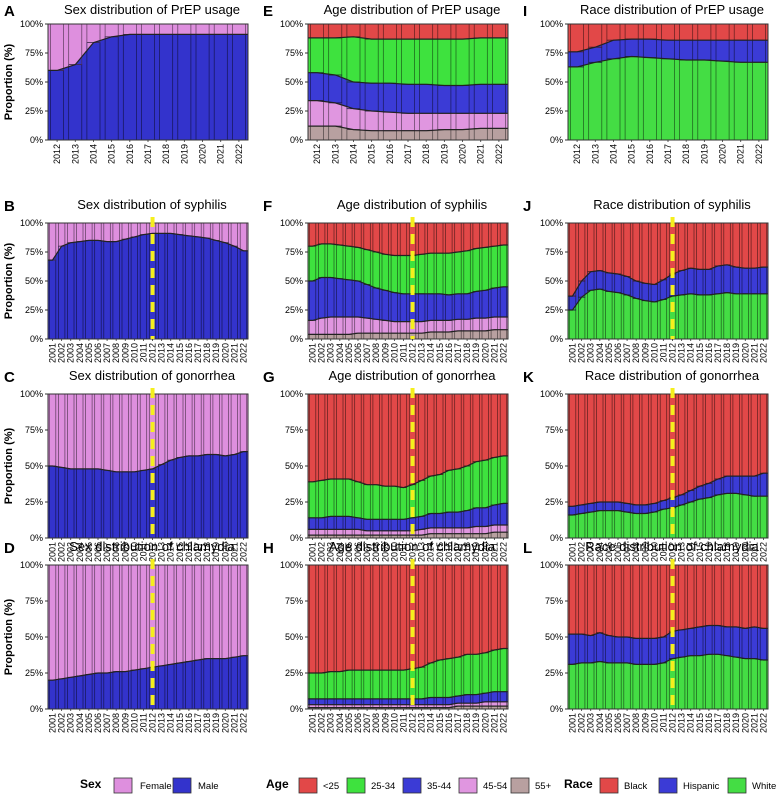  I want to click on x-tick-label-b-0: 2001, so click(53, 353).